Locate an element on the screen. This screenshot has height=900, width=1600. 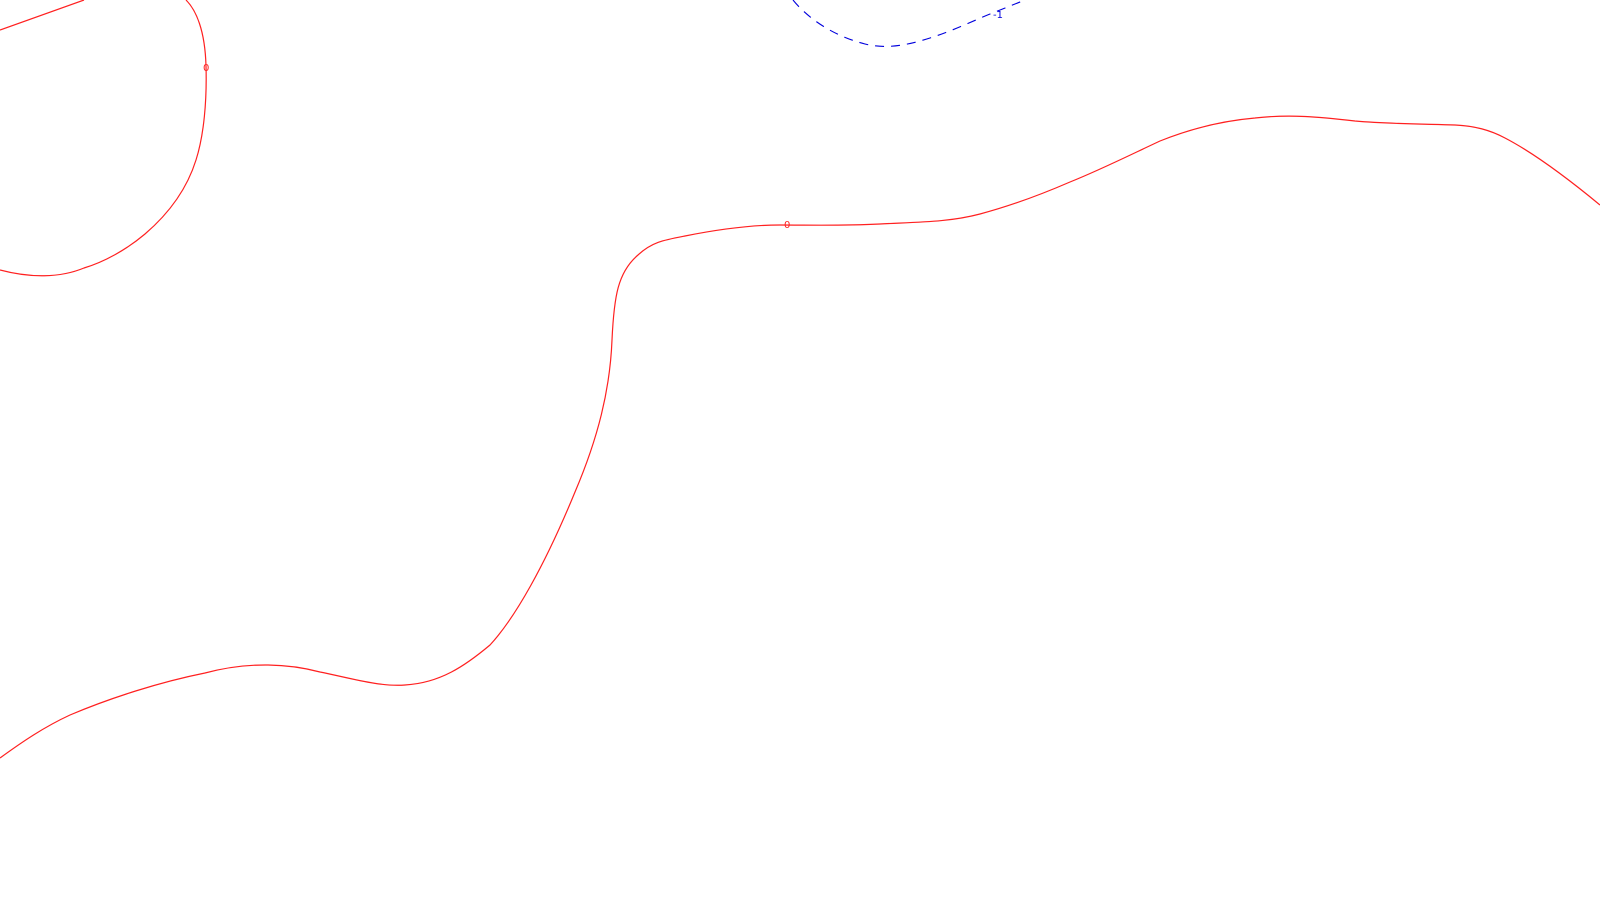
upper-left-zero-contour-label: 0 is located at coordinates (206, 68).